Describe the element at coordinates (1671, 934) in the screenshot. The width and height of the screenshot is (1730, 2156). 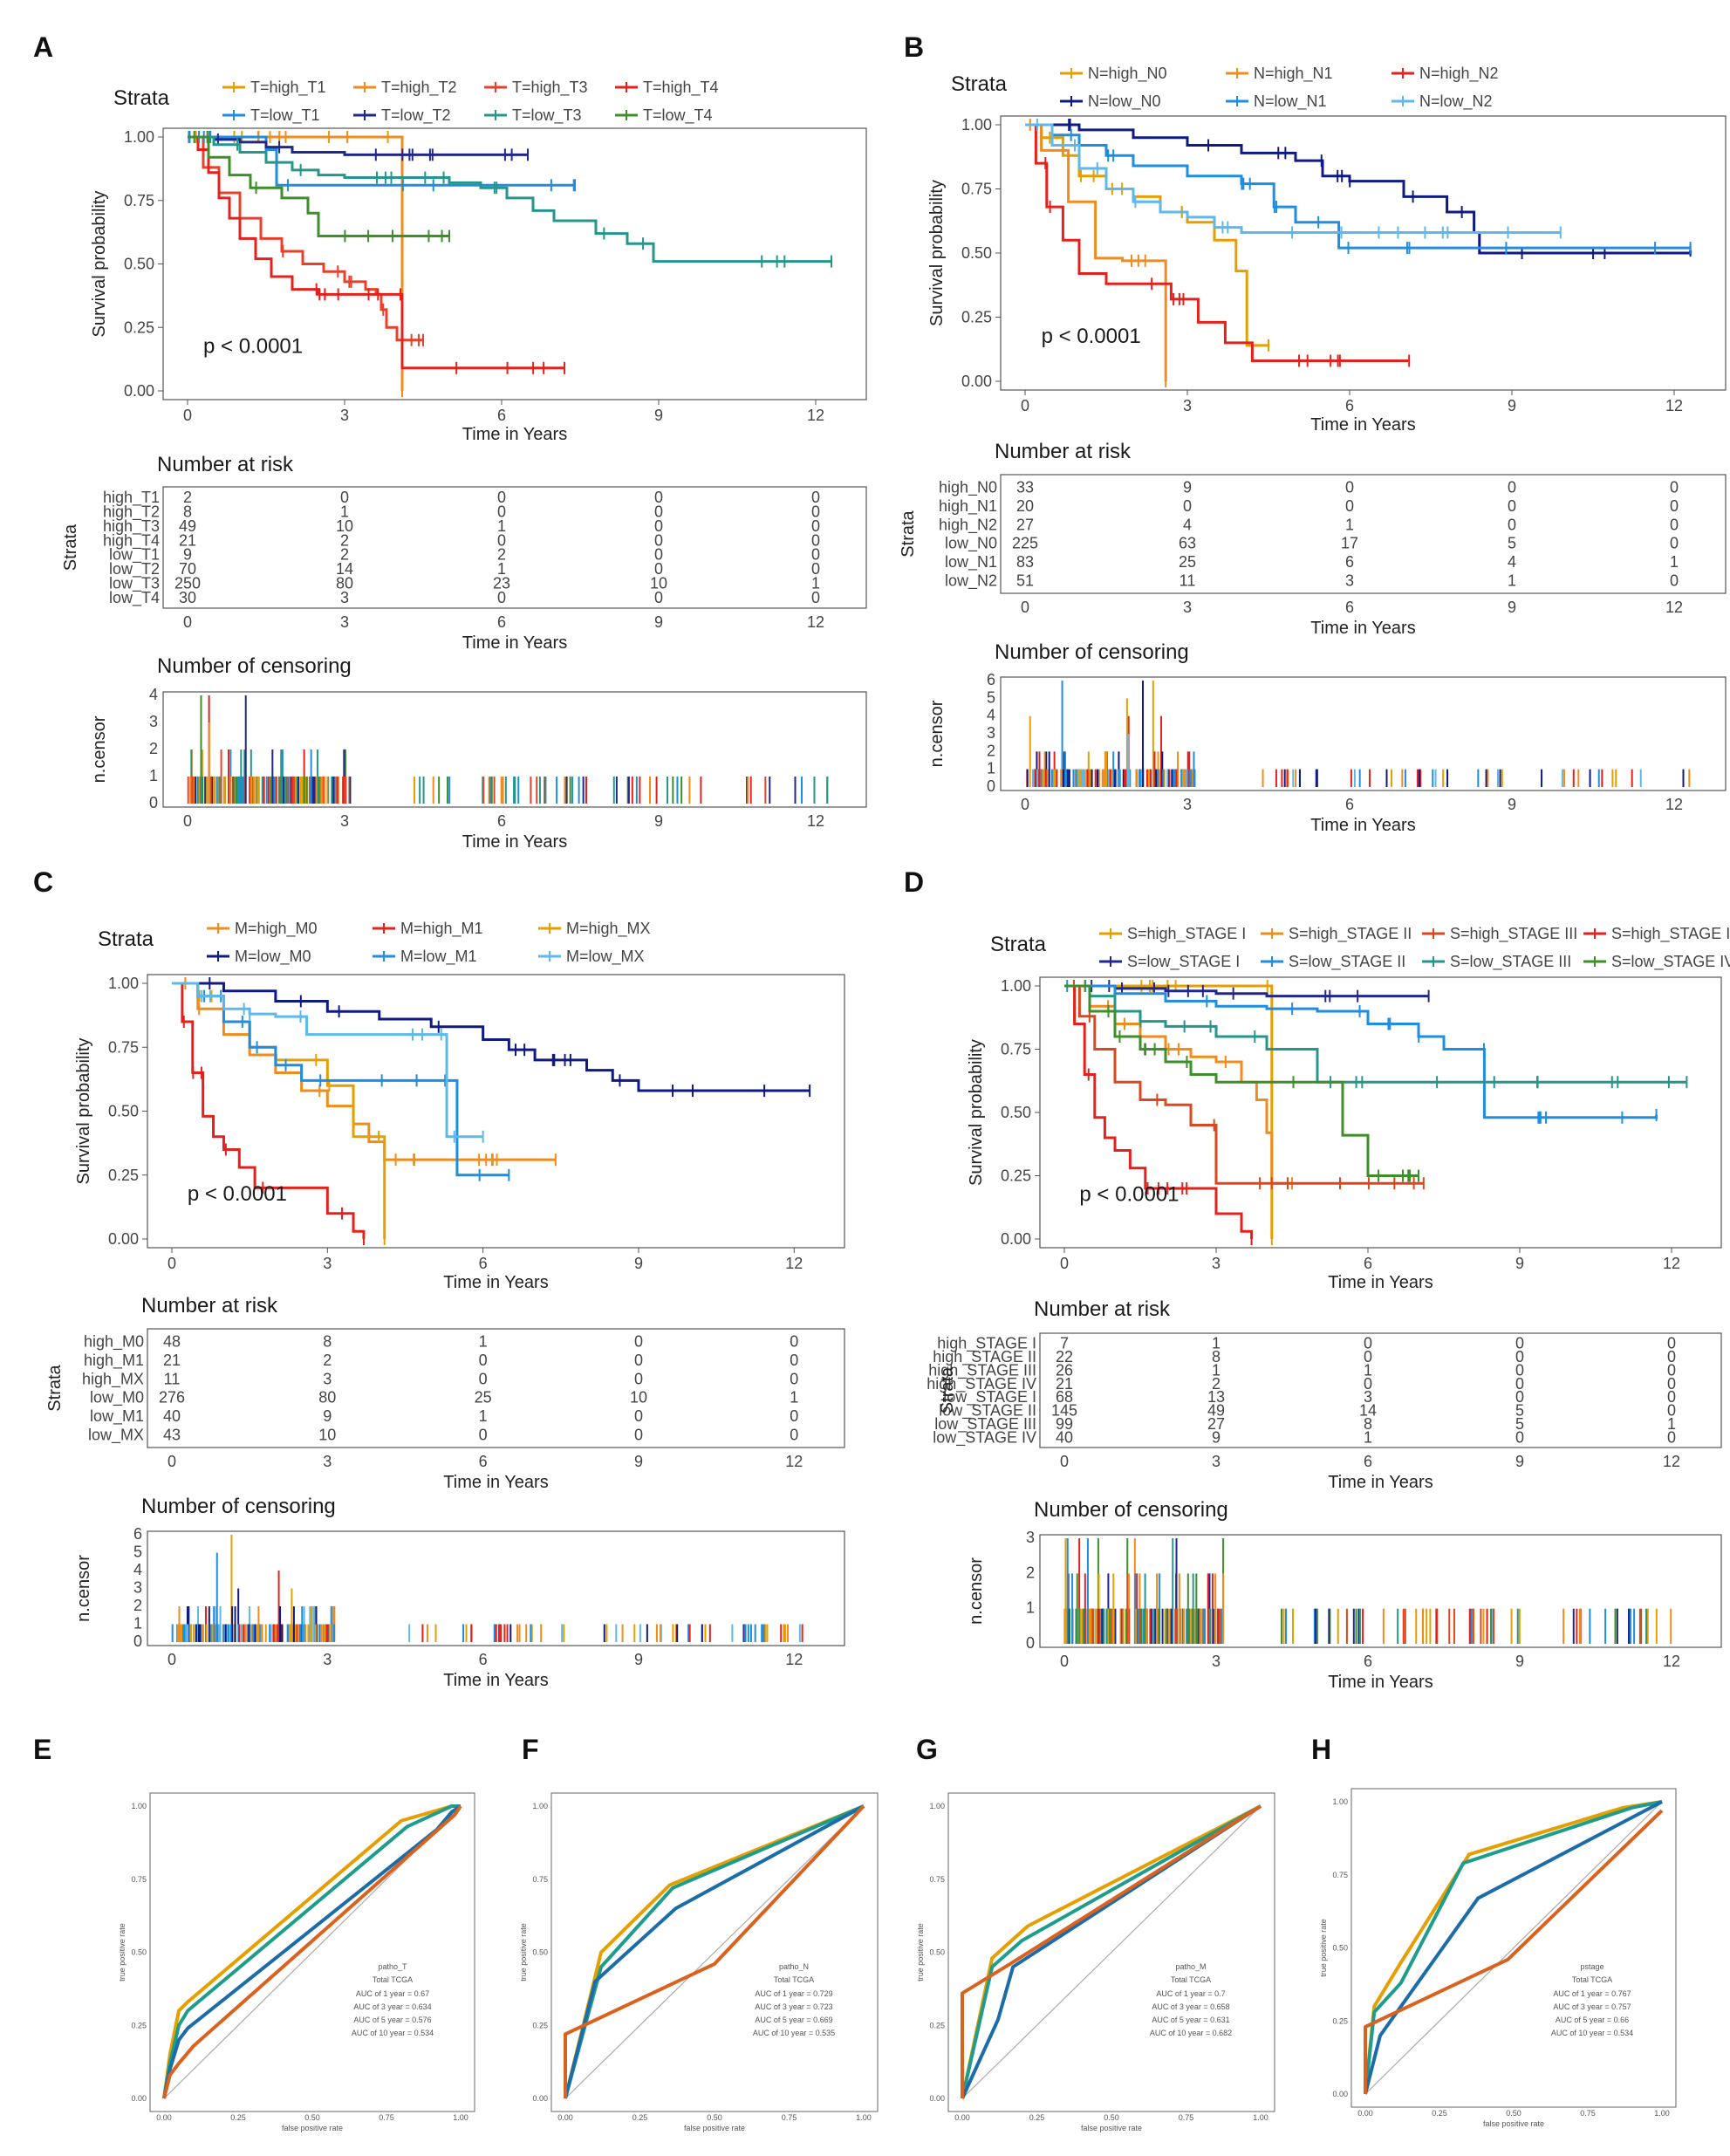
I see `legend-item: S=high_STAGE IV` at that location.